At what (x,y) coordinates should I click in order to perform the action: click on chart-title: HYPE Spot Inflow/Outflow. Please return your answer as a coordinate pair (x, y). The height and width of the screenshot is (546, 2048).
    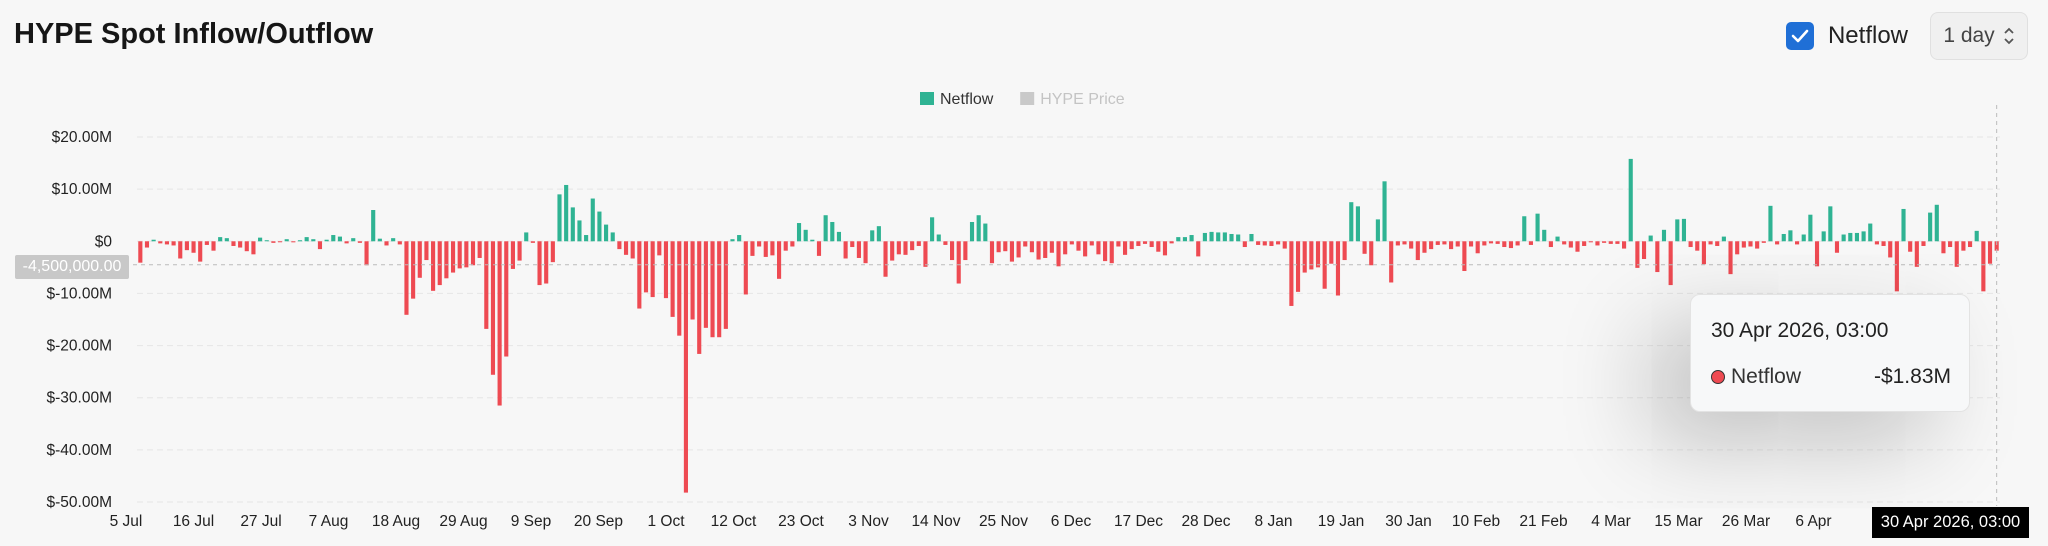
    Looking at the image, I should click on (194, 34).